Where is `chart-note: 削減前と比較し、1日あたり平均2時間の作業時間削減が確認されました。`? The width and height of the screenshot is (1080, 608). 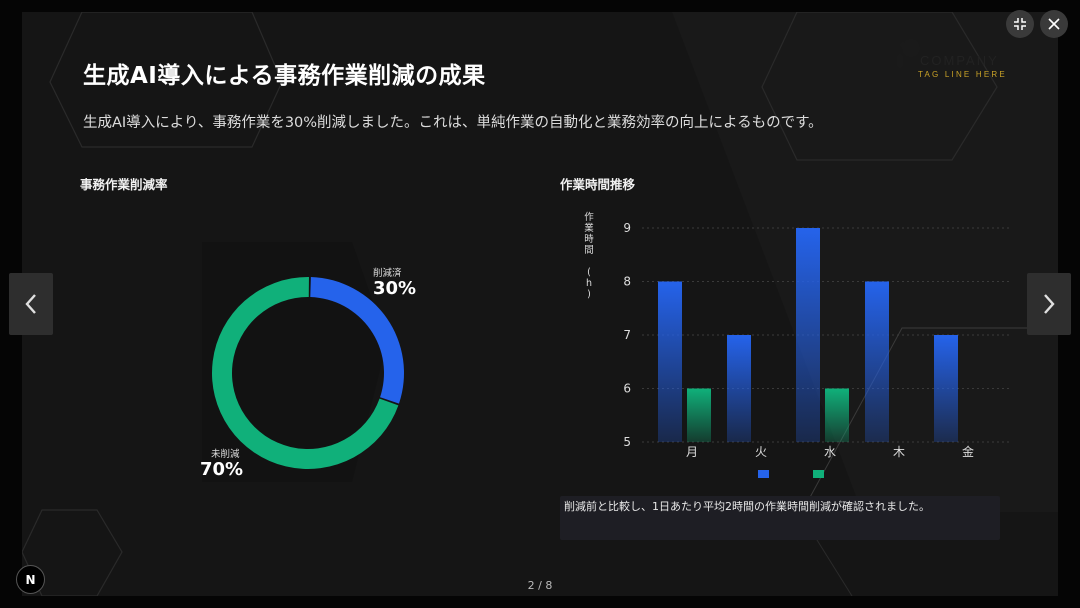
chart-note: 削減前と比較し、1日あたり平均2時間の作業時間削減が確認されました。 is located at coordinates (780, 518).